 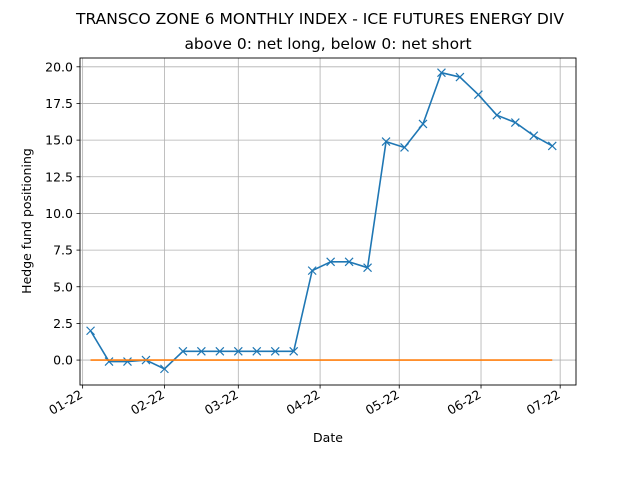 What do you see at coordinates (59, 140) in the screenshot?
I see `y-tick-label: 15.0` at bounding box center [59, 140].